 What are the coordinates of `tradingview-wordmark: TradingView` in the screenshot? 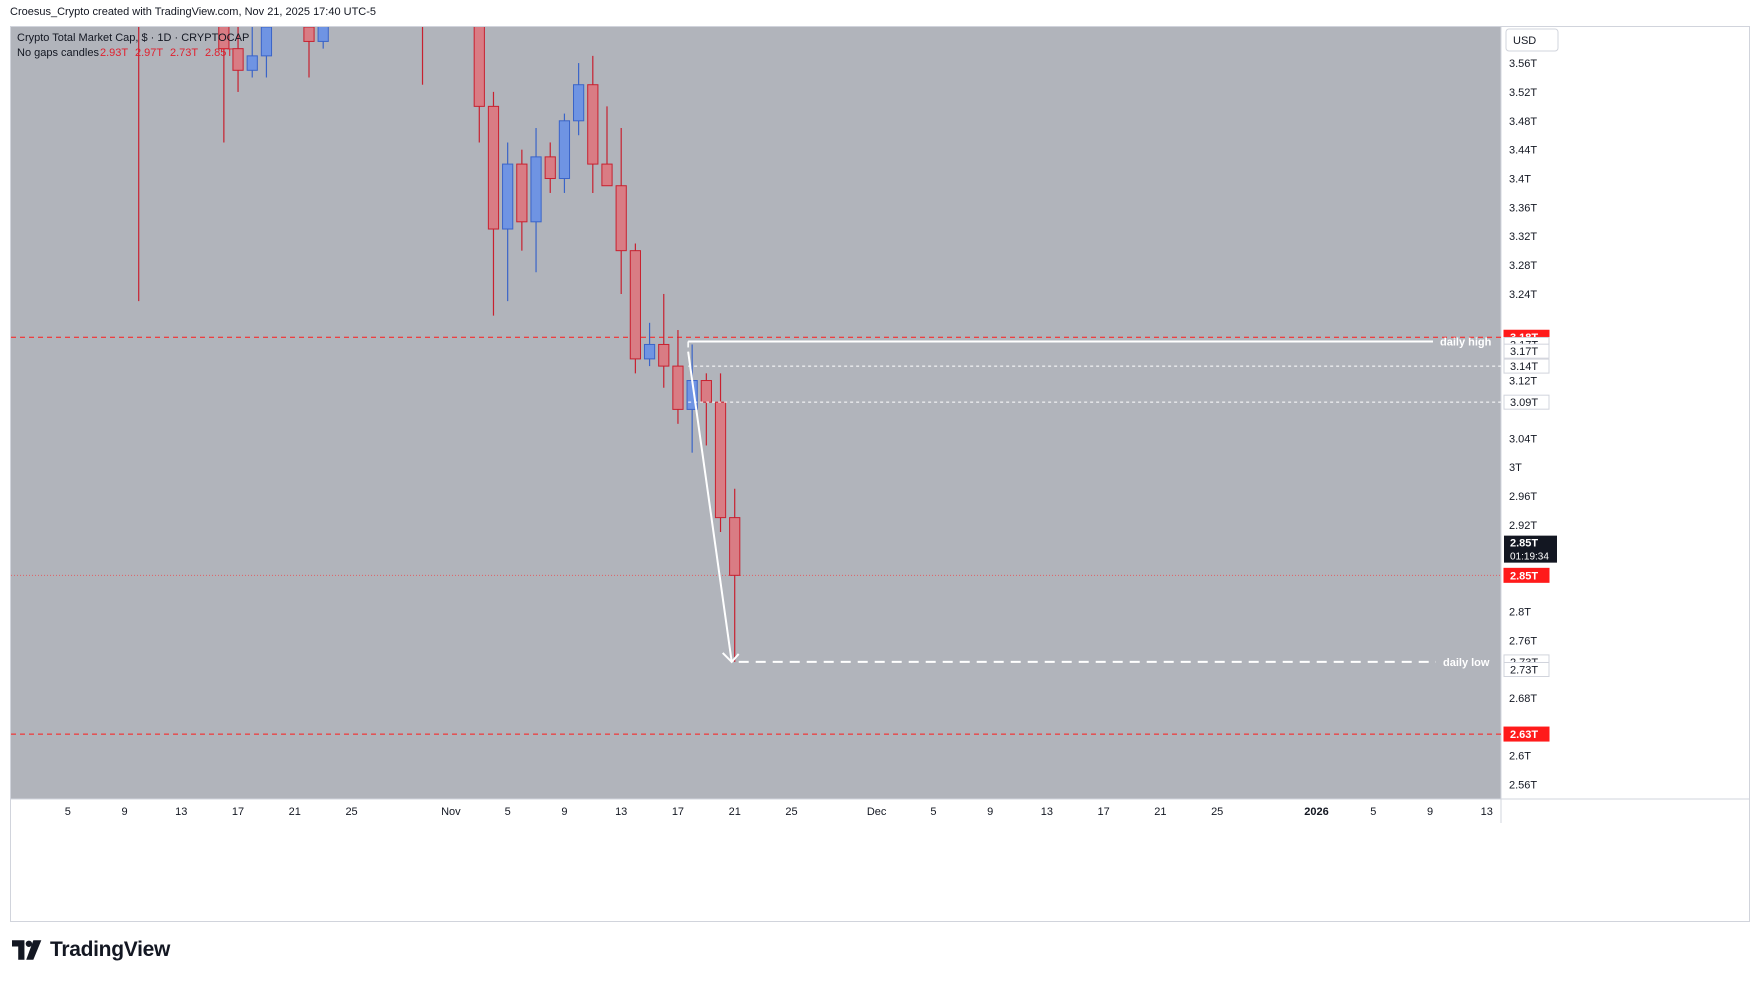 It's located at (110, 949).